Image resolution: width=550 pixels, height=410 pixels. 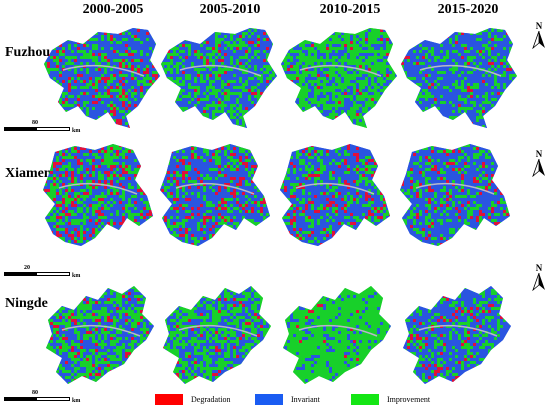 What do you see at coordinates (335, 338) in the screenshot?
I see `map-ningde-2010-2015` at bounding box center [335, 338].